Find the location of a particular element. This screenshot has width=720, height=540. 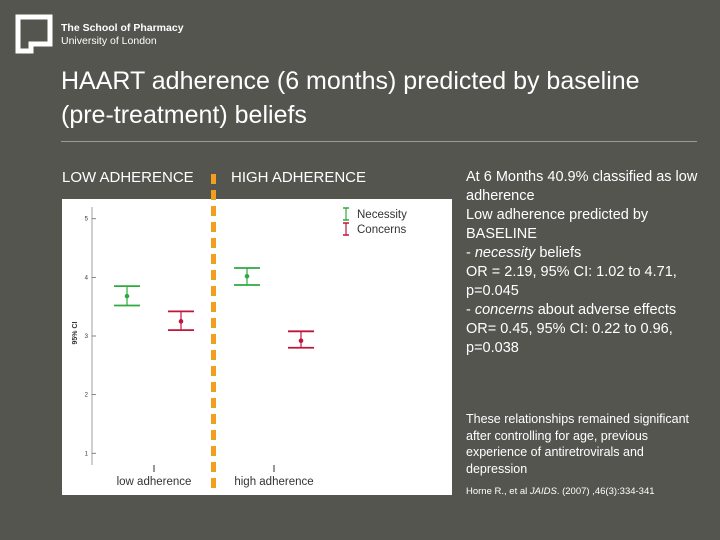

high-adherence-label: HIGH ADHERENCE is located at coordinates (299, 177).